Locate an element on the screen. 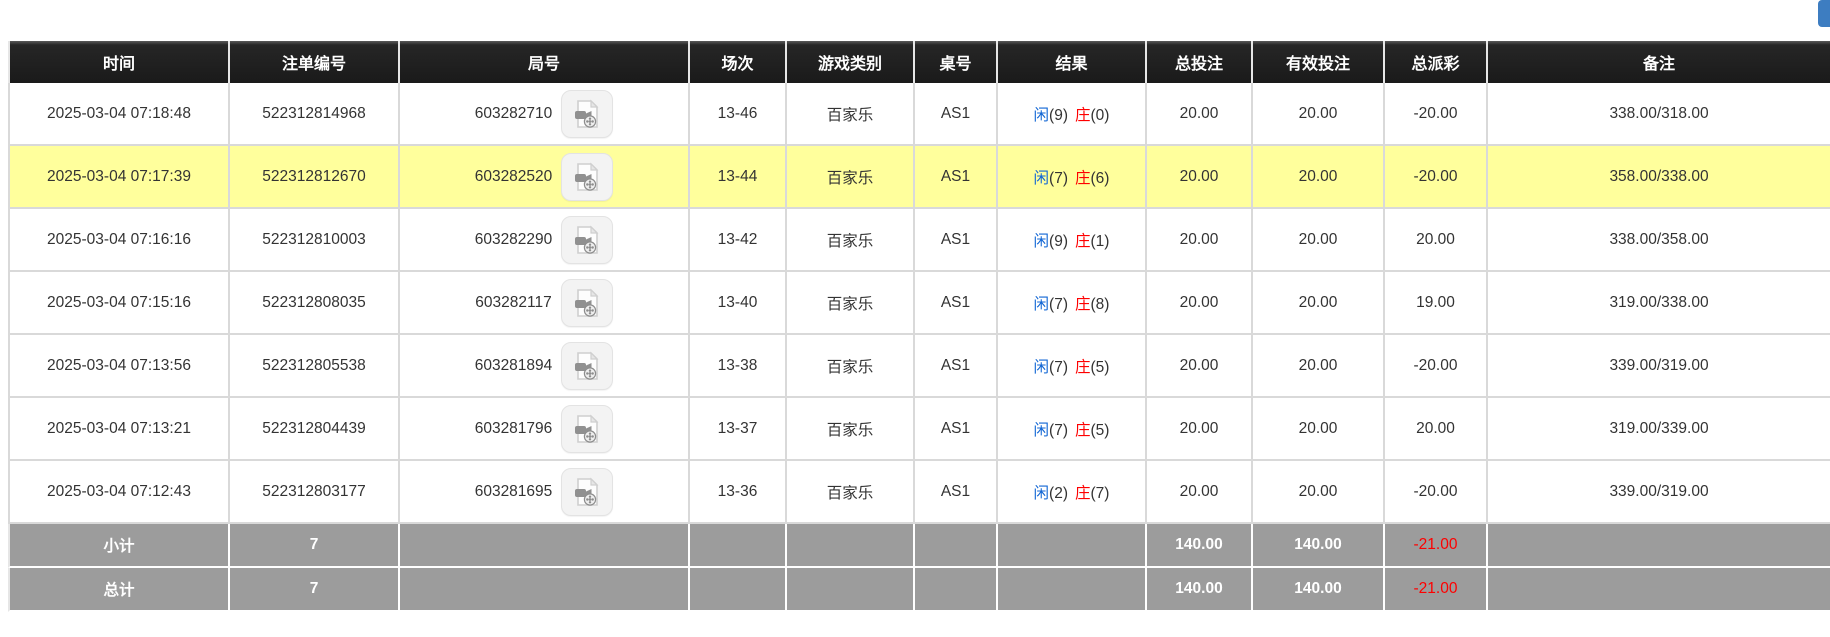 The height and width of the screenshot is (637, 1830). result-cell: 闲(2) 庄(7) is located at coordinates (1072, 492).